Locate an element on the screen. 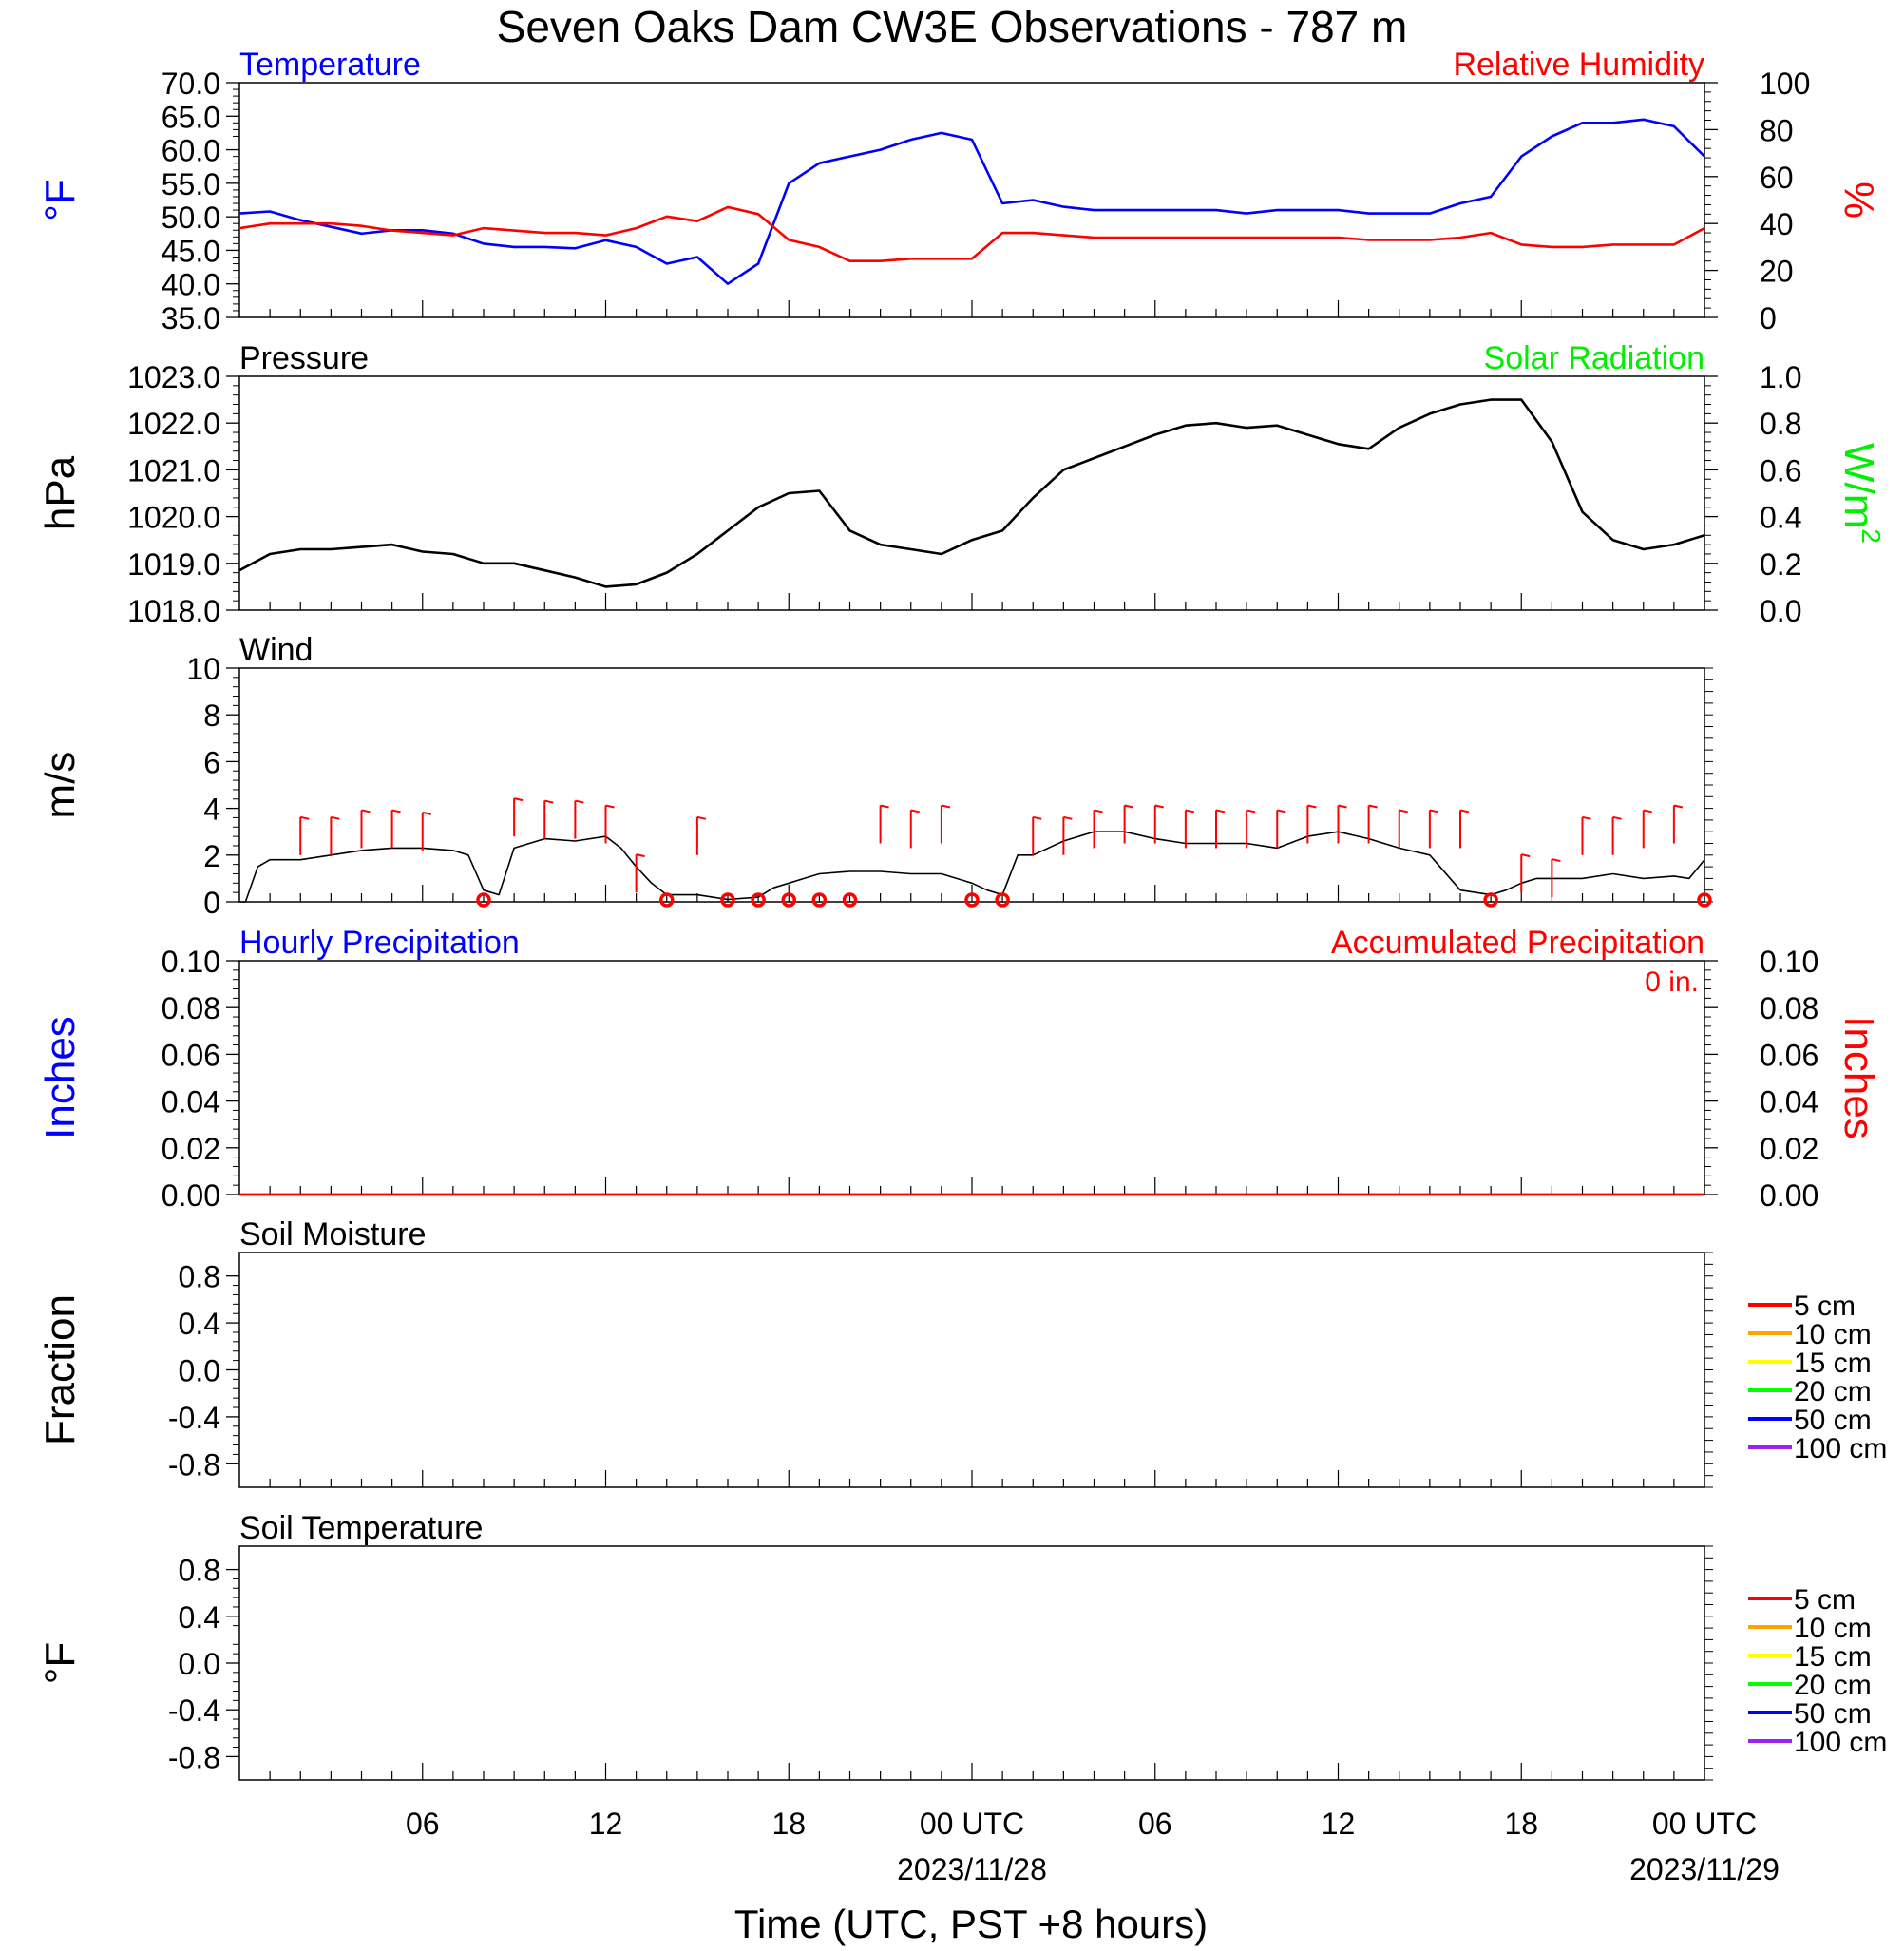 This screenshot has width=1904, height=1951. y-right-tick-label: 60 is located at coordinates (1777, 178).